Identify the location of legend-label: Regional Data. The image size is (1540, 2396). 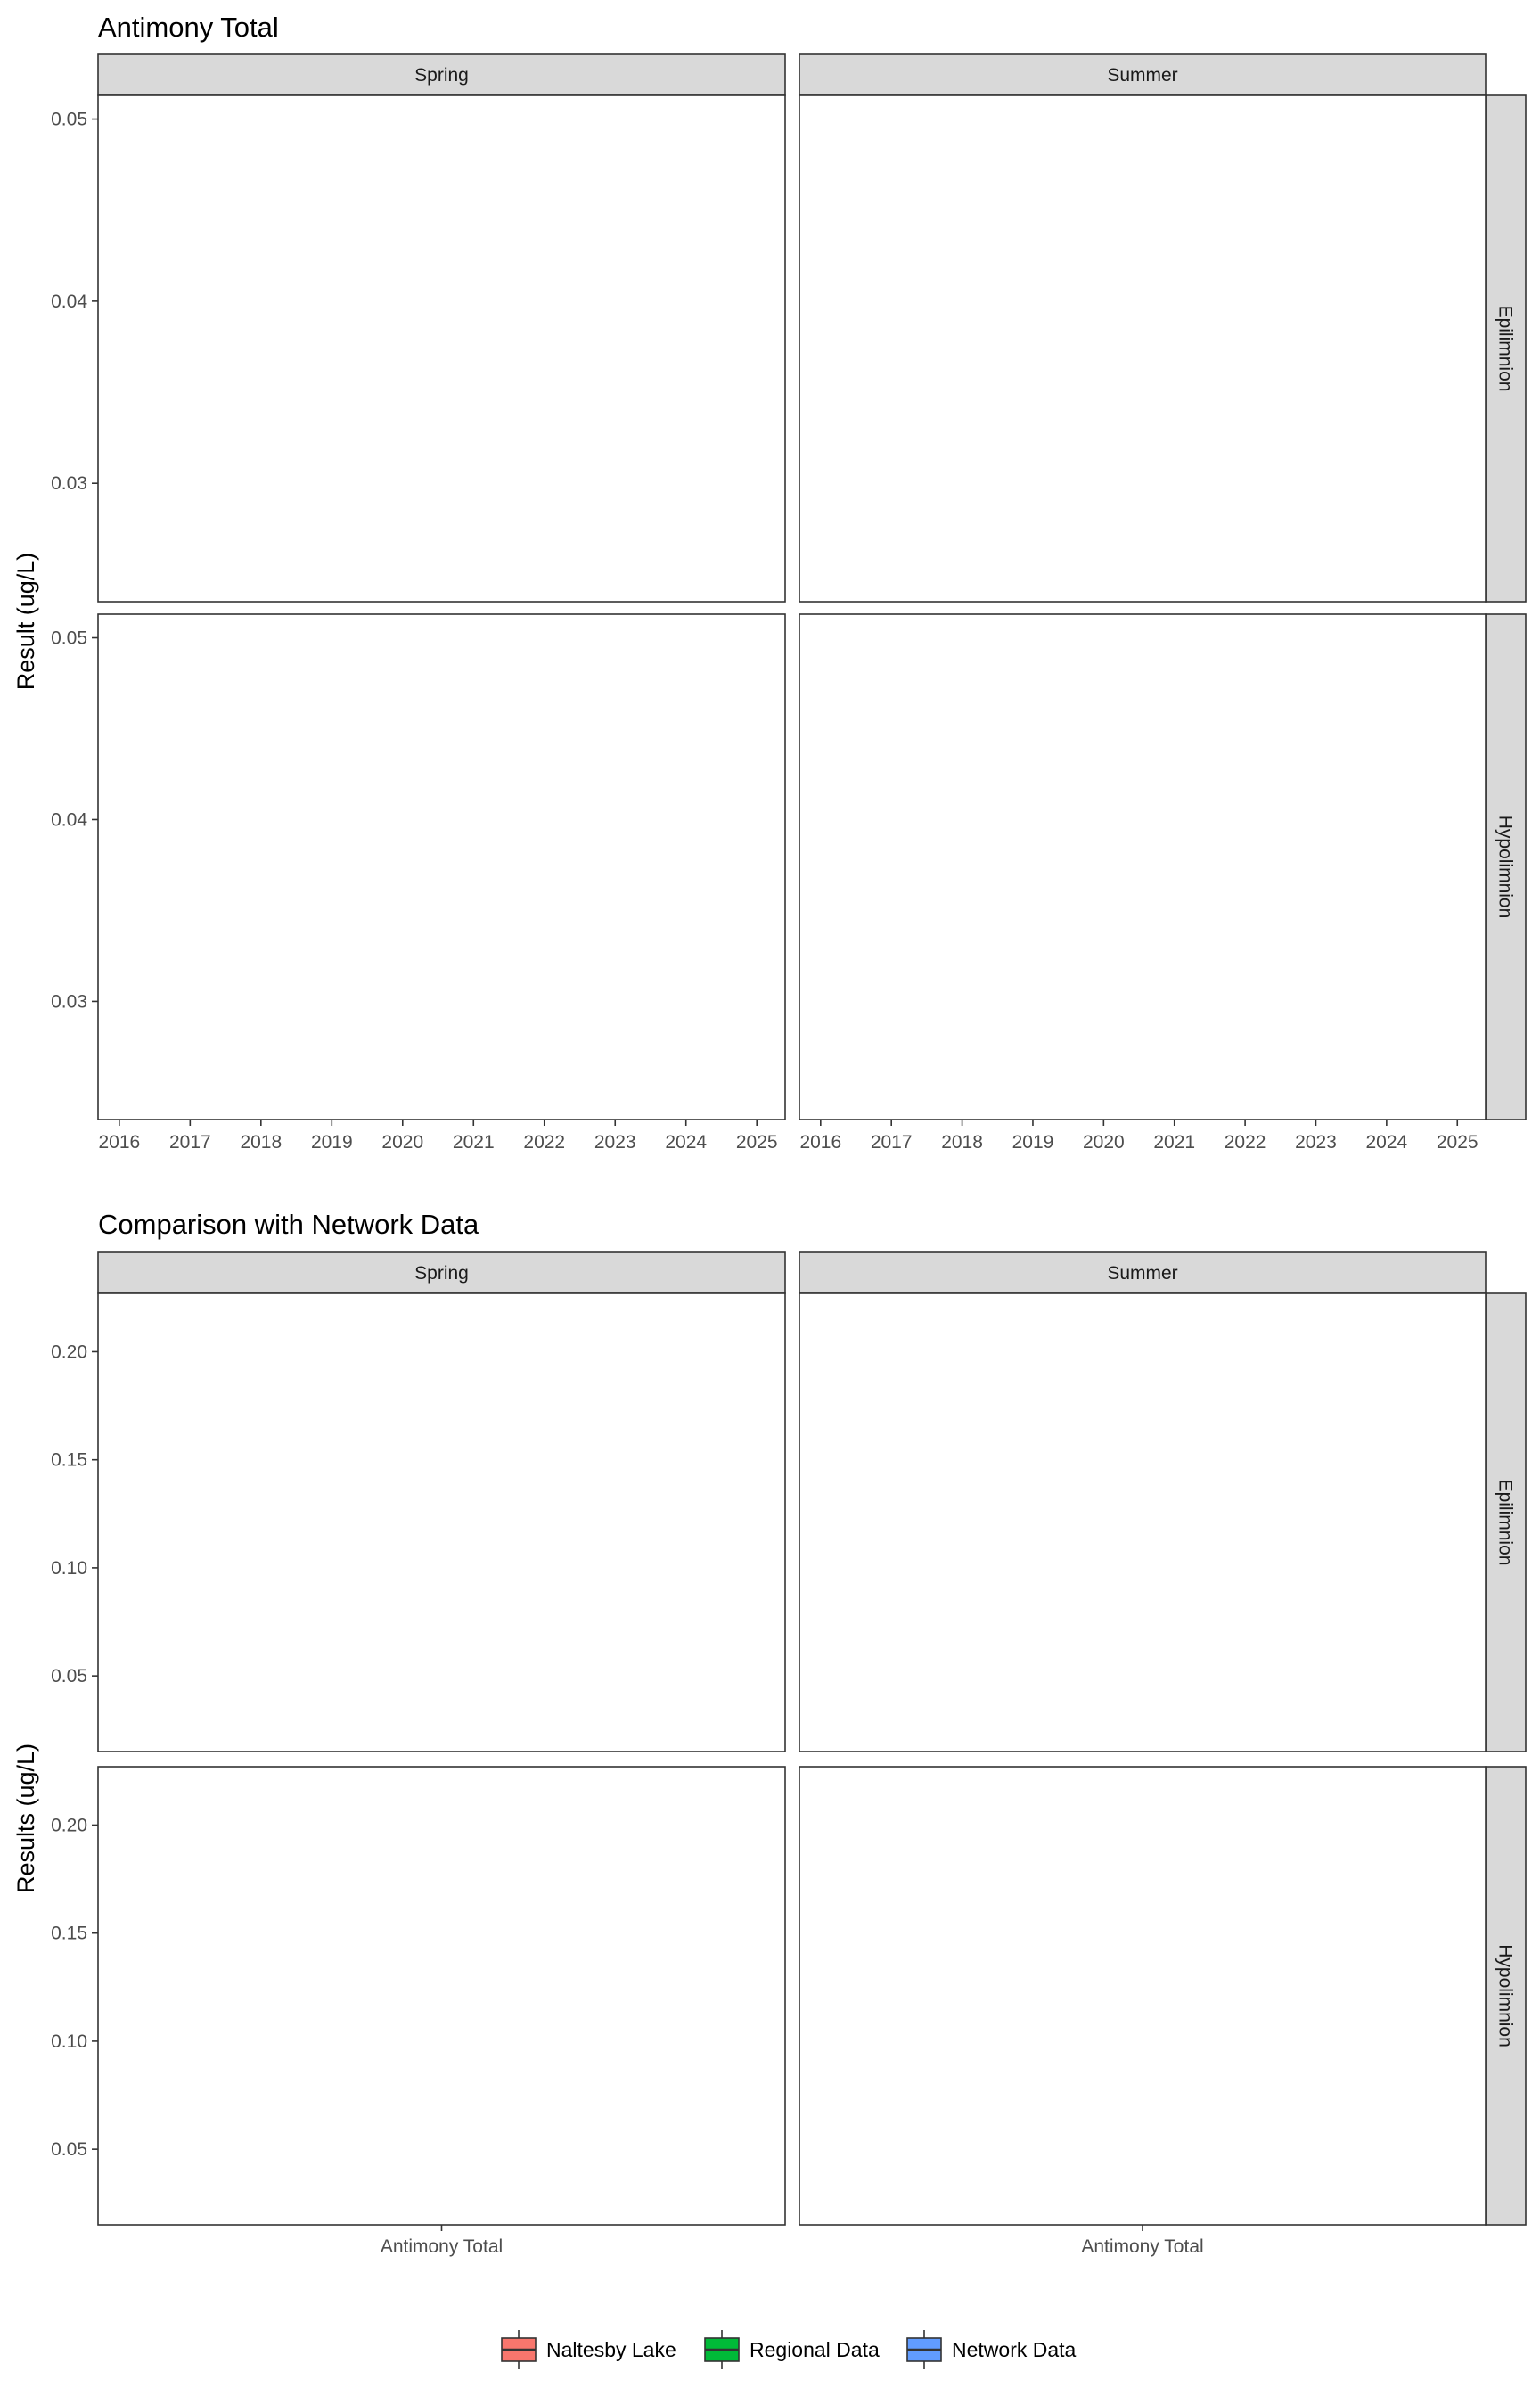
(815, 2349).